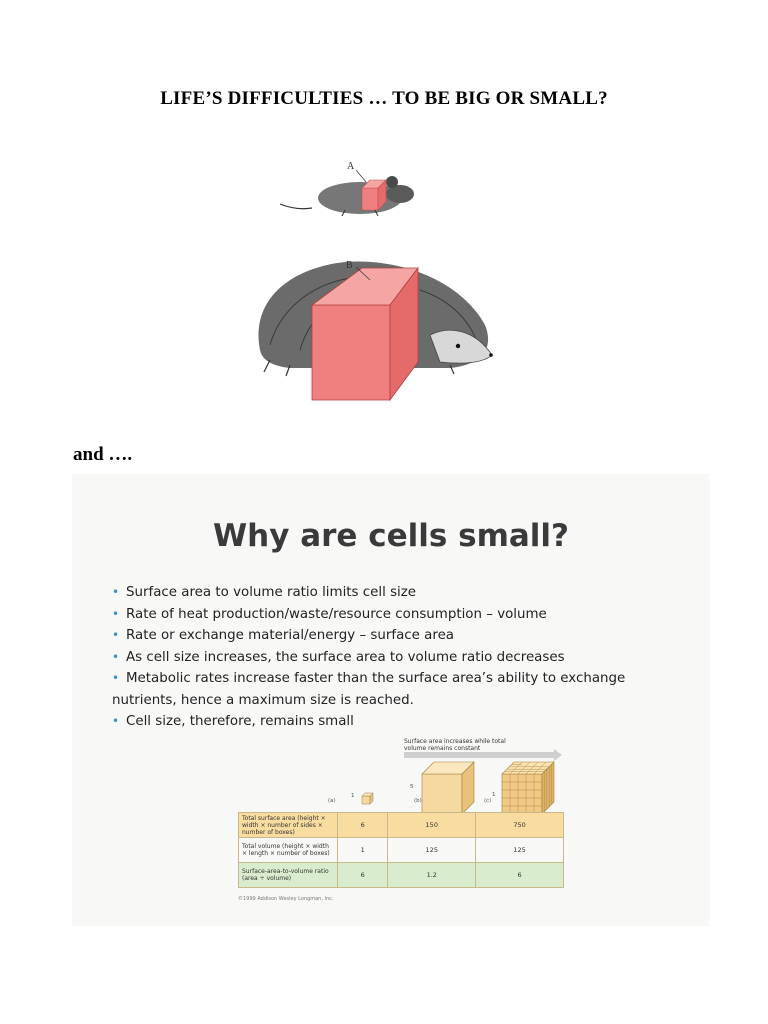 Image resolution: width=768 pixels, height=1024 pixels. Describe the element at coordinates (483, 755) in the screenshot. I see `arrow-right-icon` at that location.